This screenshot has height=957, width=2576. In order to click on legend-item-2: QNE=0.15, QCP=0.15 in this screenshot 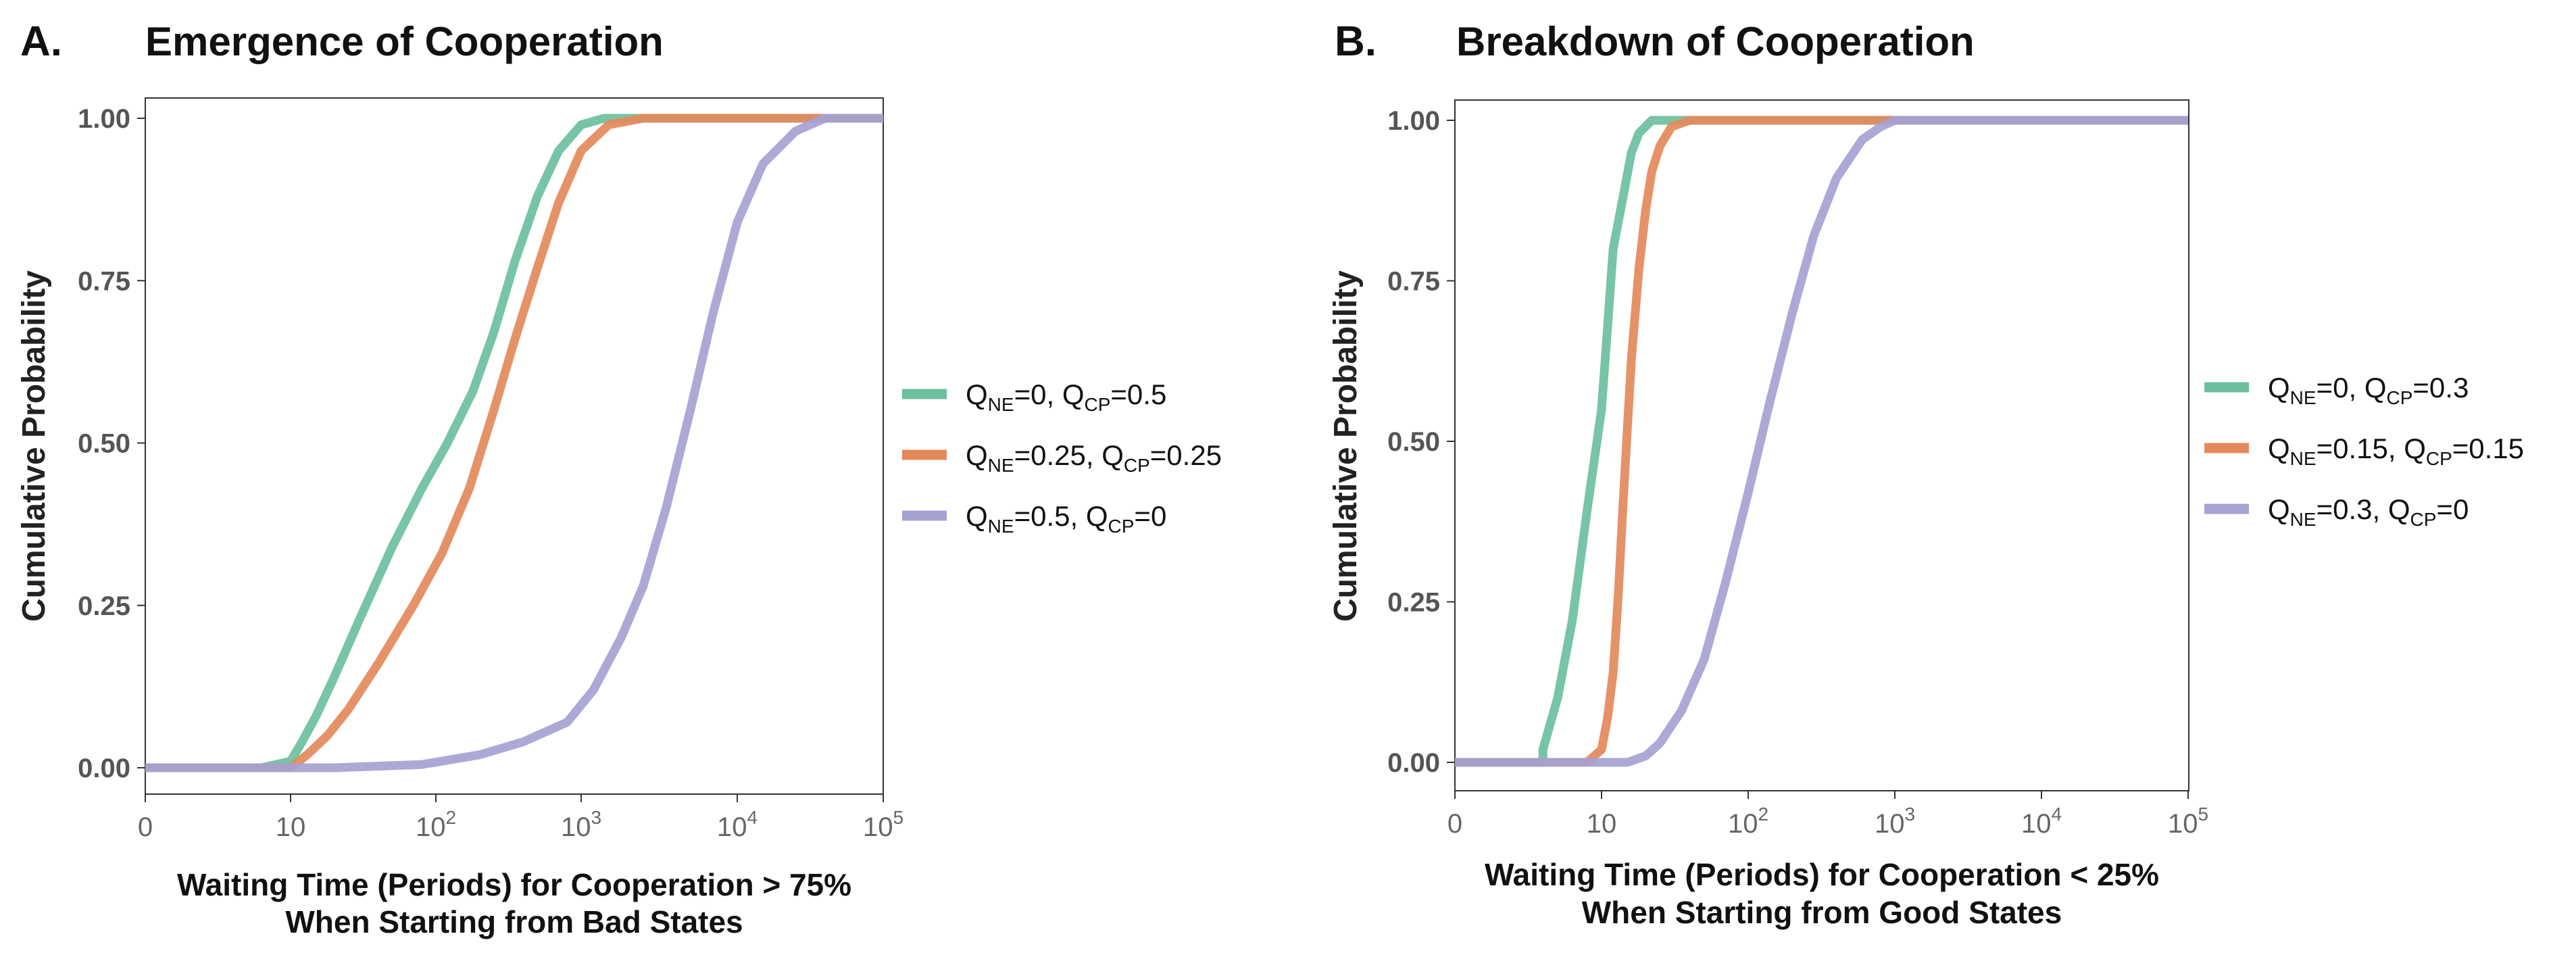, I will do `click(2364, 451)`.